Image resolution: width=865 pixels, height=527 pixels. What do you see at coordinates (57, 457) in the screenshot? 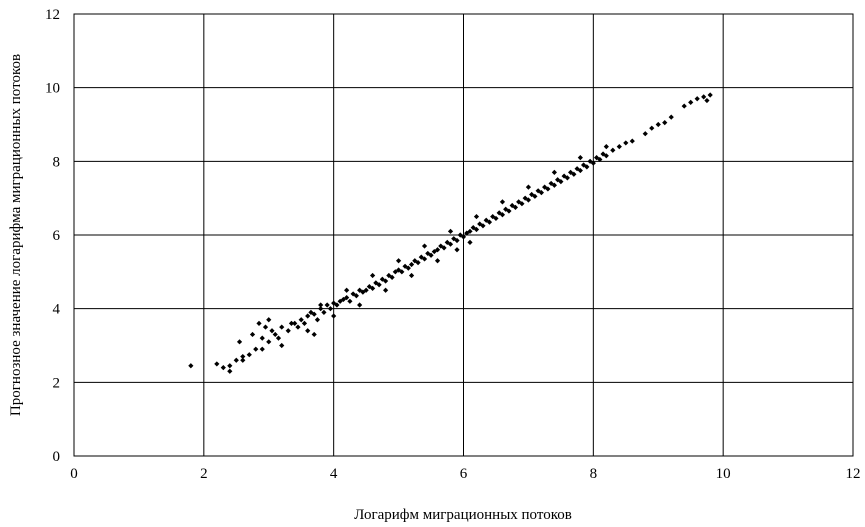
I see `y-tick-label: 0` at bounding box center [57, 457].